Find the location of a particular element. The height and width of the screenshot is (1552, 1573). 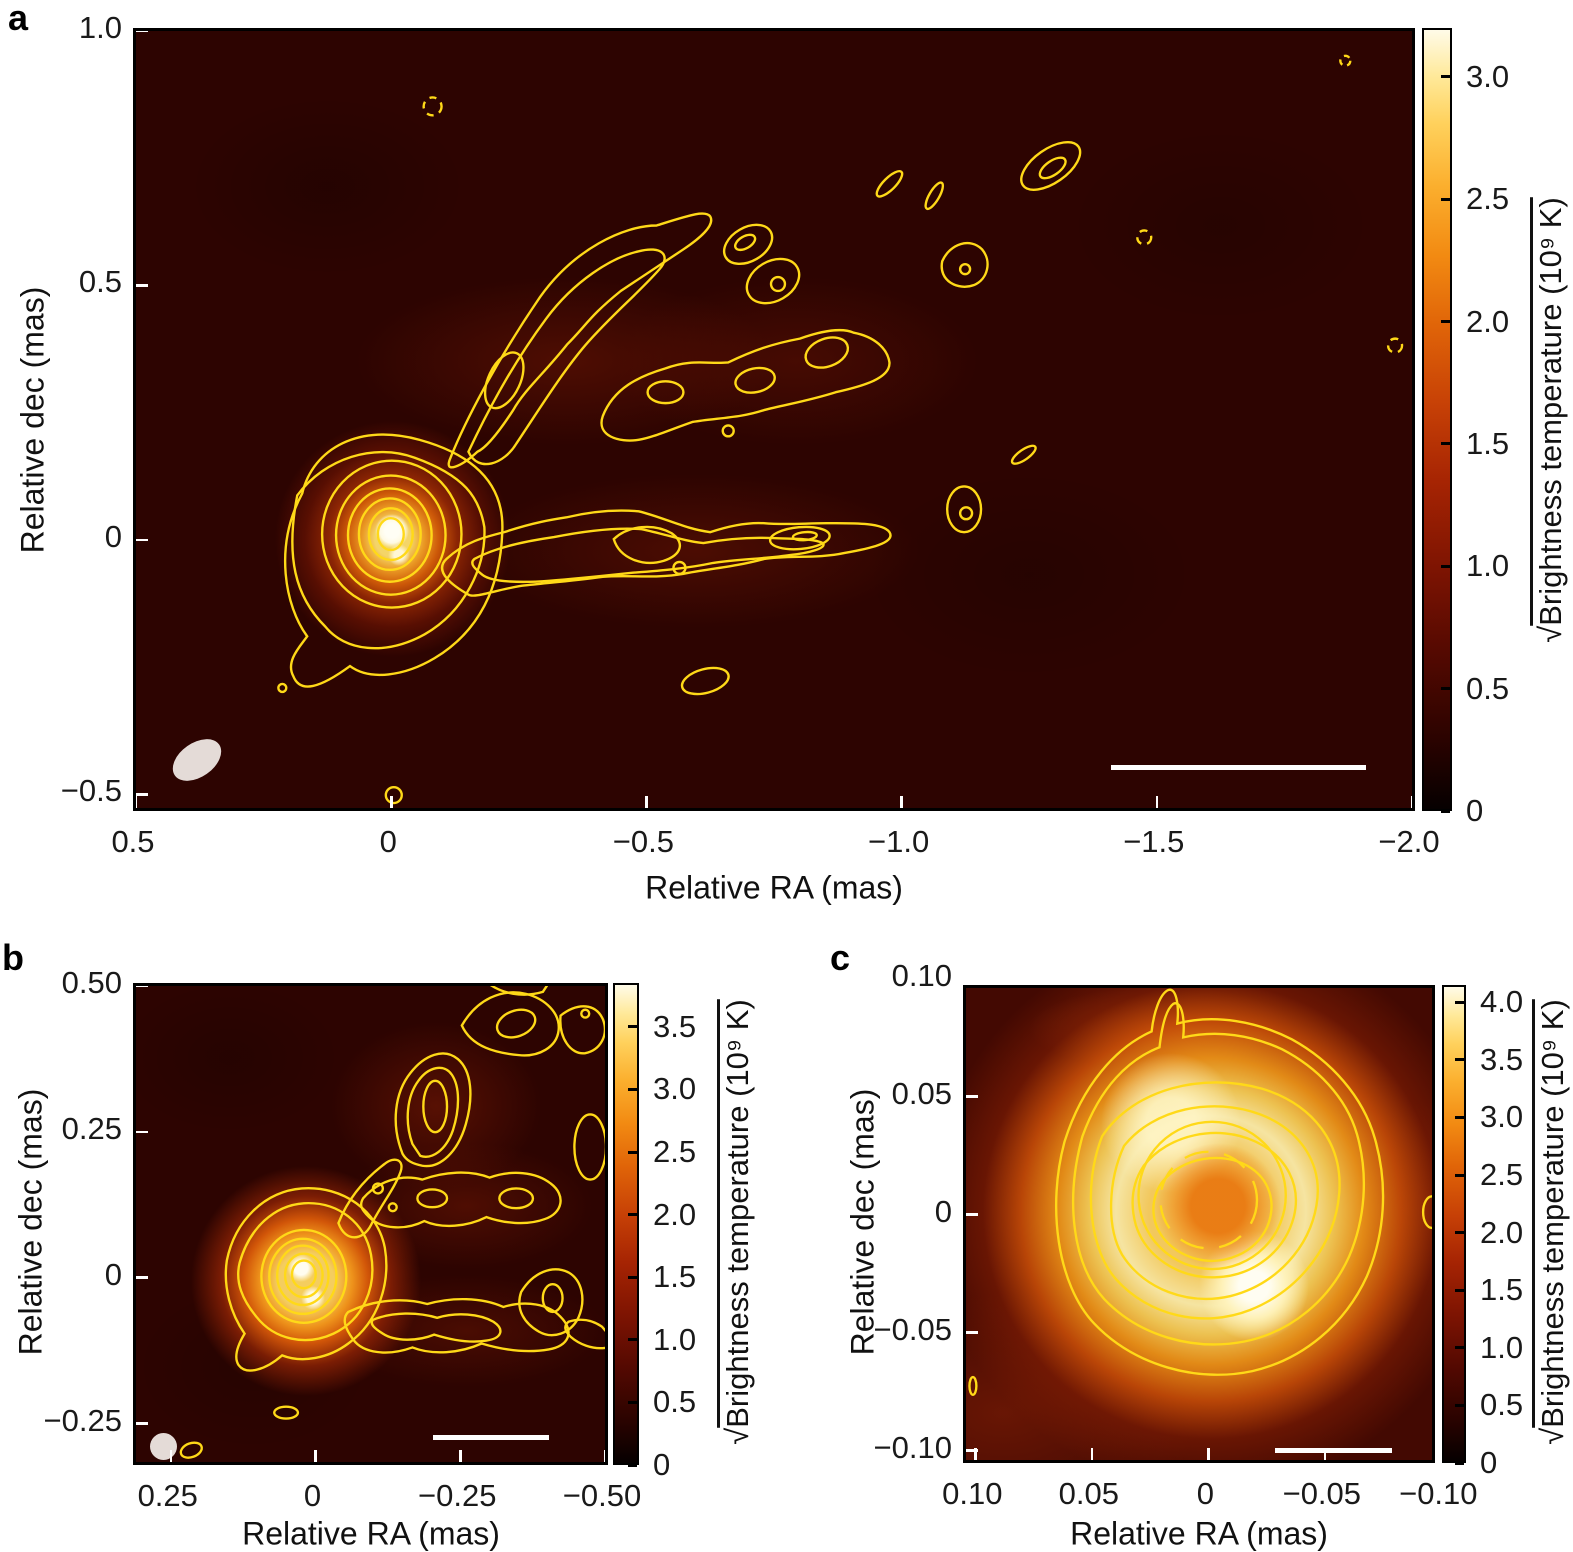

panel-b-scale-bar is located at coordinates (491, 1437).